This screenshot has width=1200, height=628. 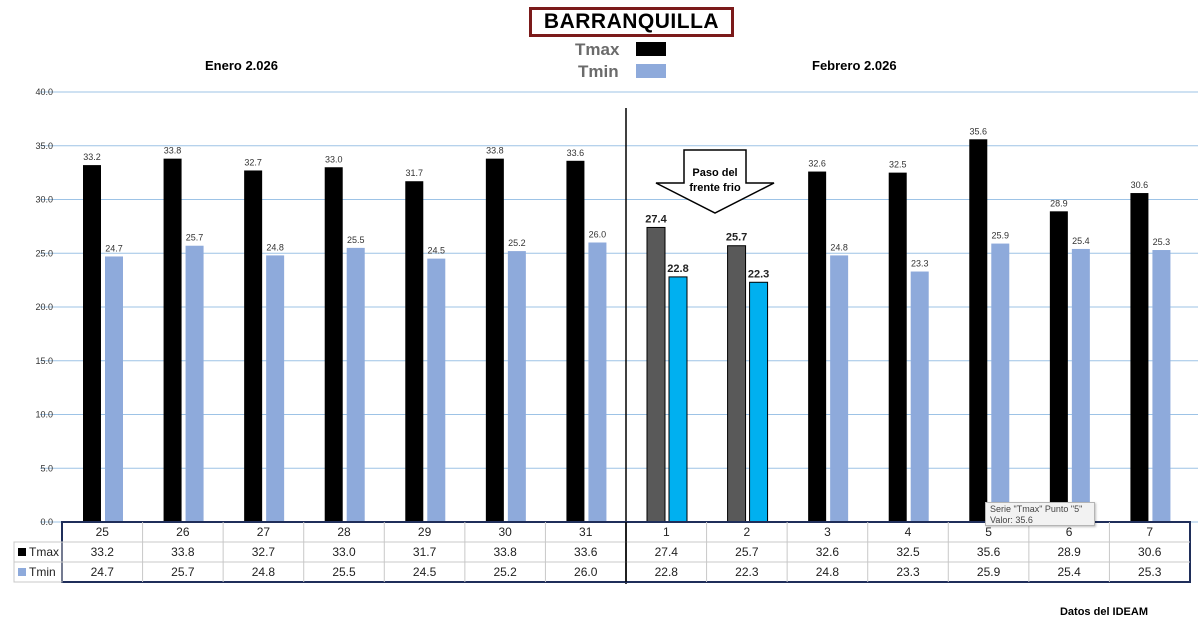 What do you see at coordinates (1069, 552) in the screenshot?
I see `table-value-cell: 28.9` at bounding box center [1069, 552].